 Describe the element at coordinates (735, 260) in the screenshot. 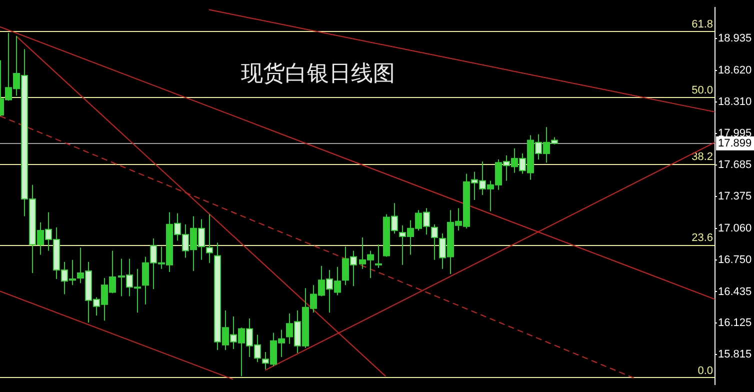

I see `y-tick-label: 16.750` at that location.